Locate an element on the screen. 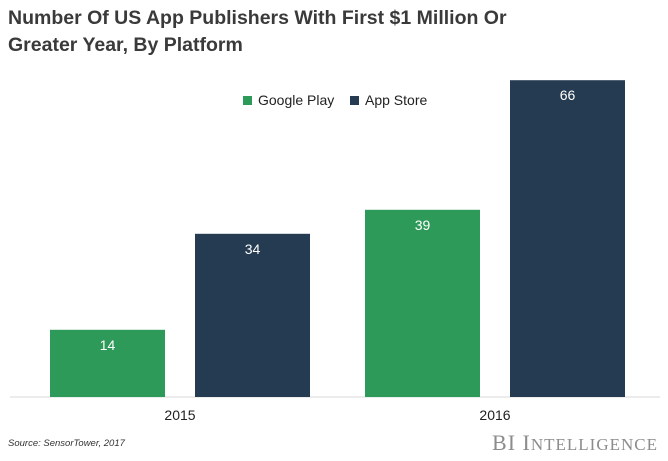 The width and height of the screenshot is (668, 461). legend-swatch-google-play is located at coordinates (247, 100).